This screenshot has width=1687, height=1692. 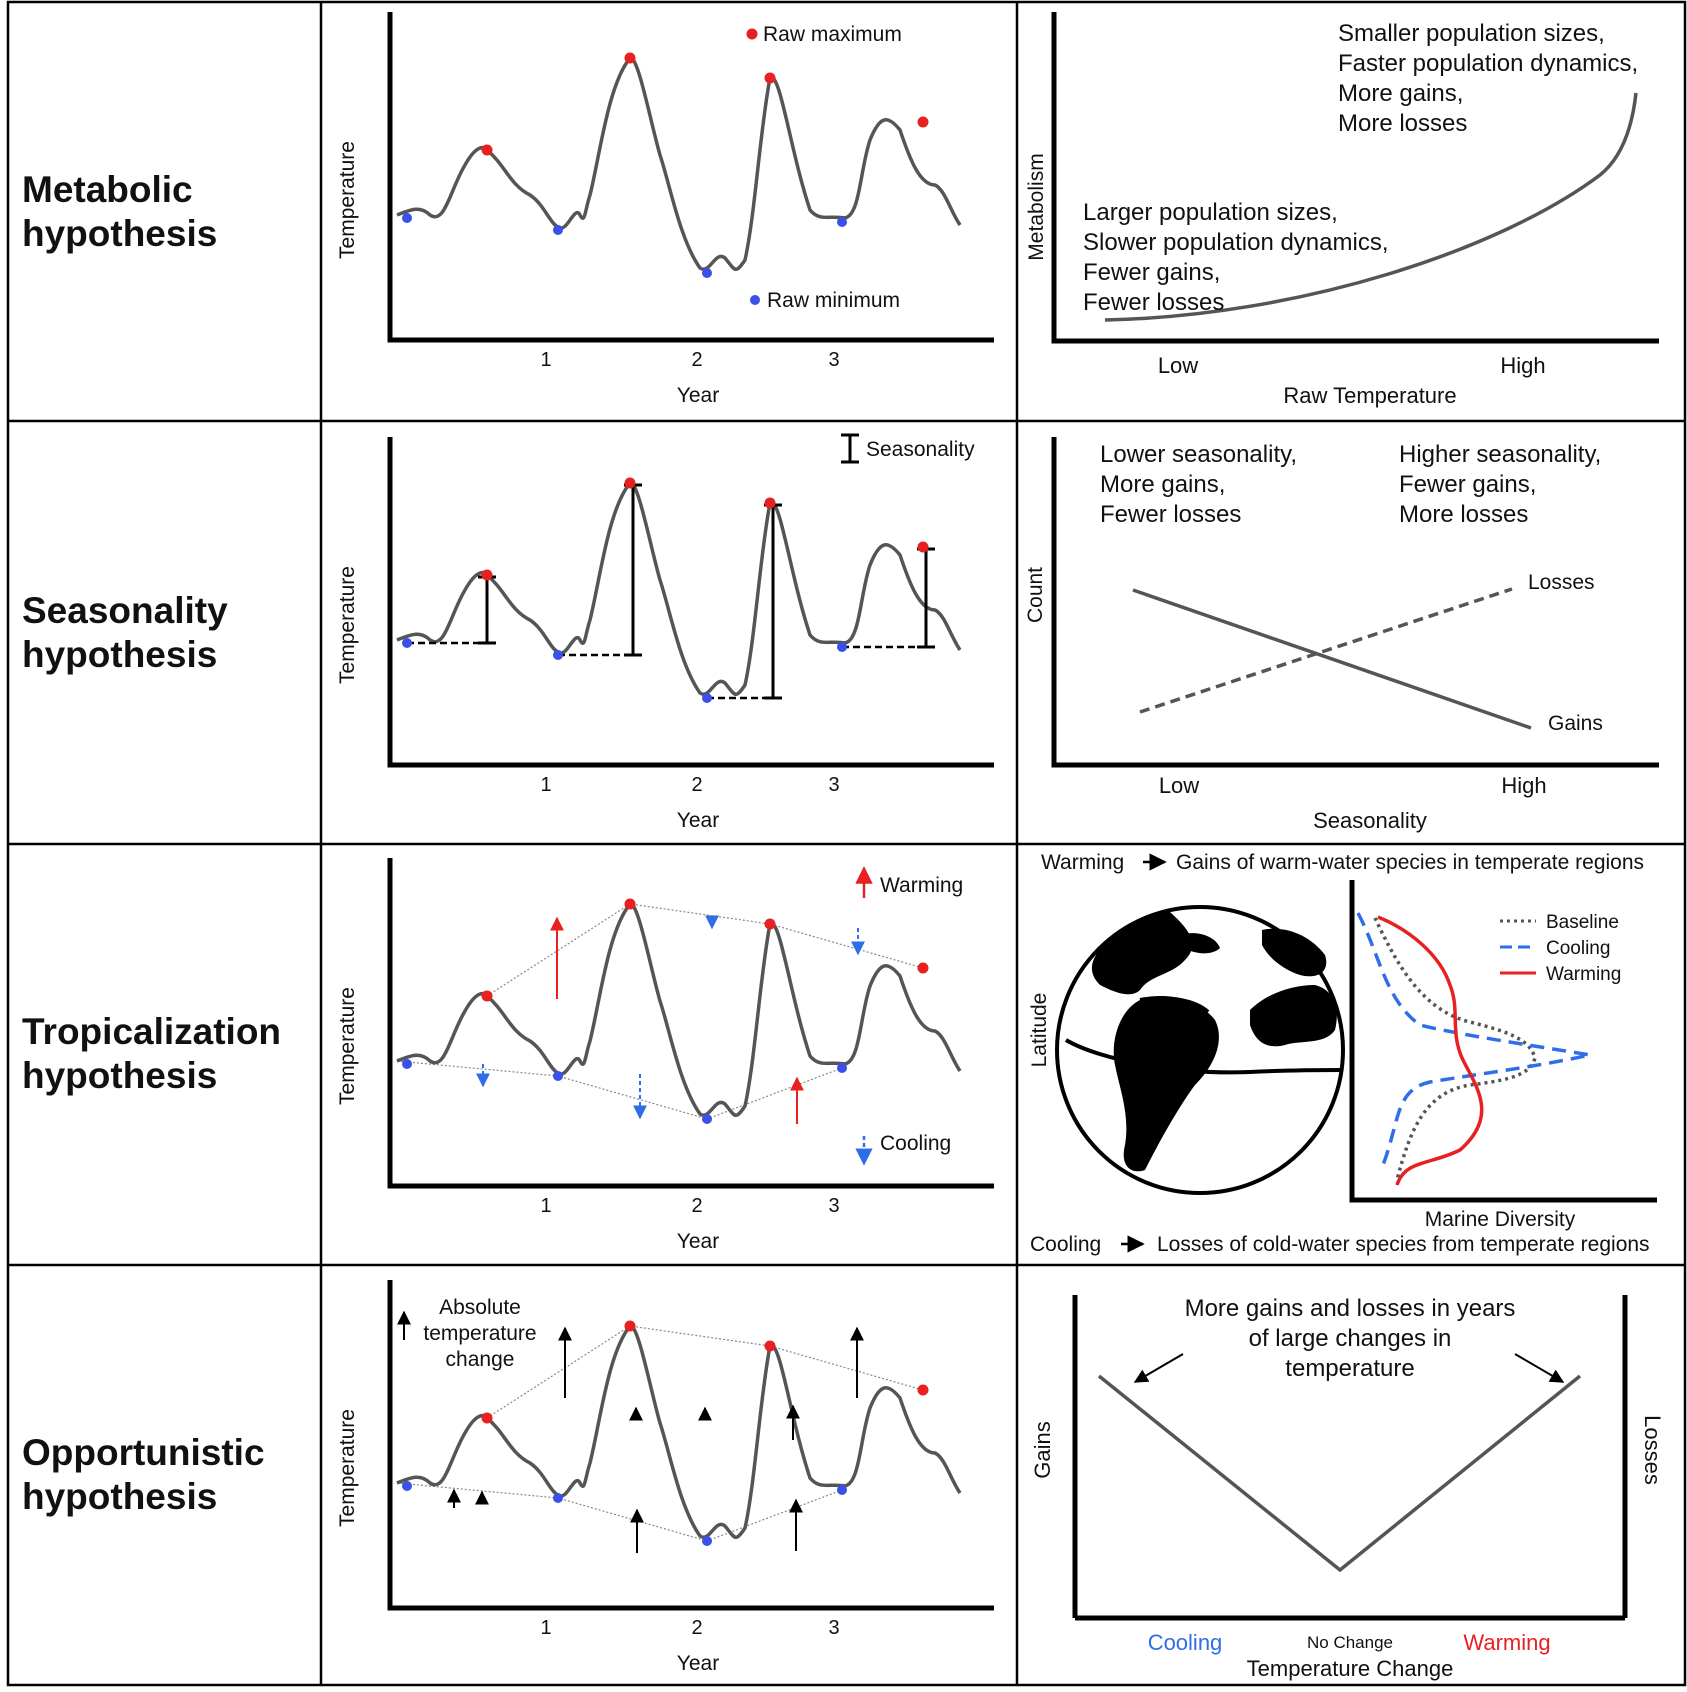 I want to click on svg-text: Smaller population sizes,, so click(x=1471, y=33).